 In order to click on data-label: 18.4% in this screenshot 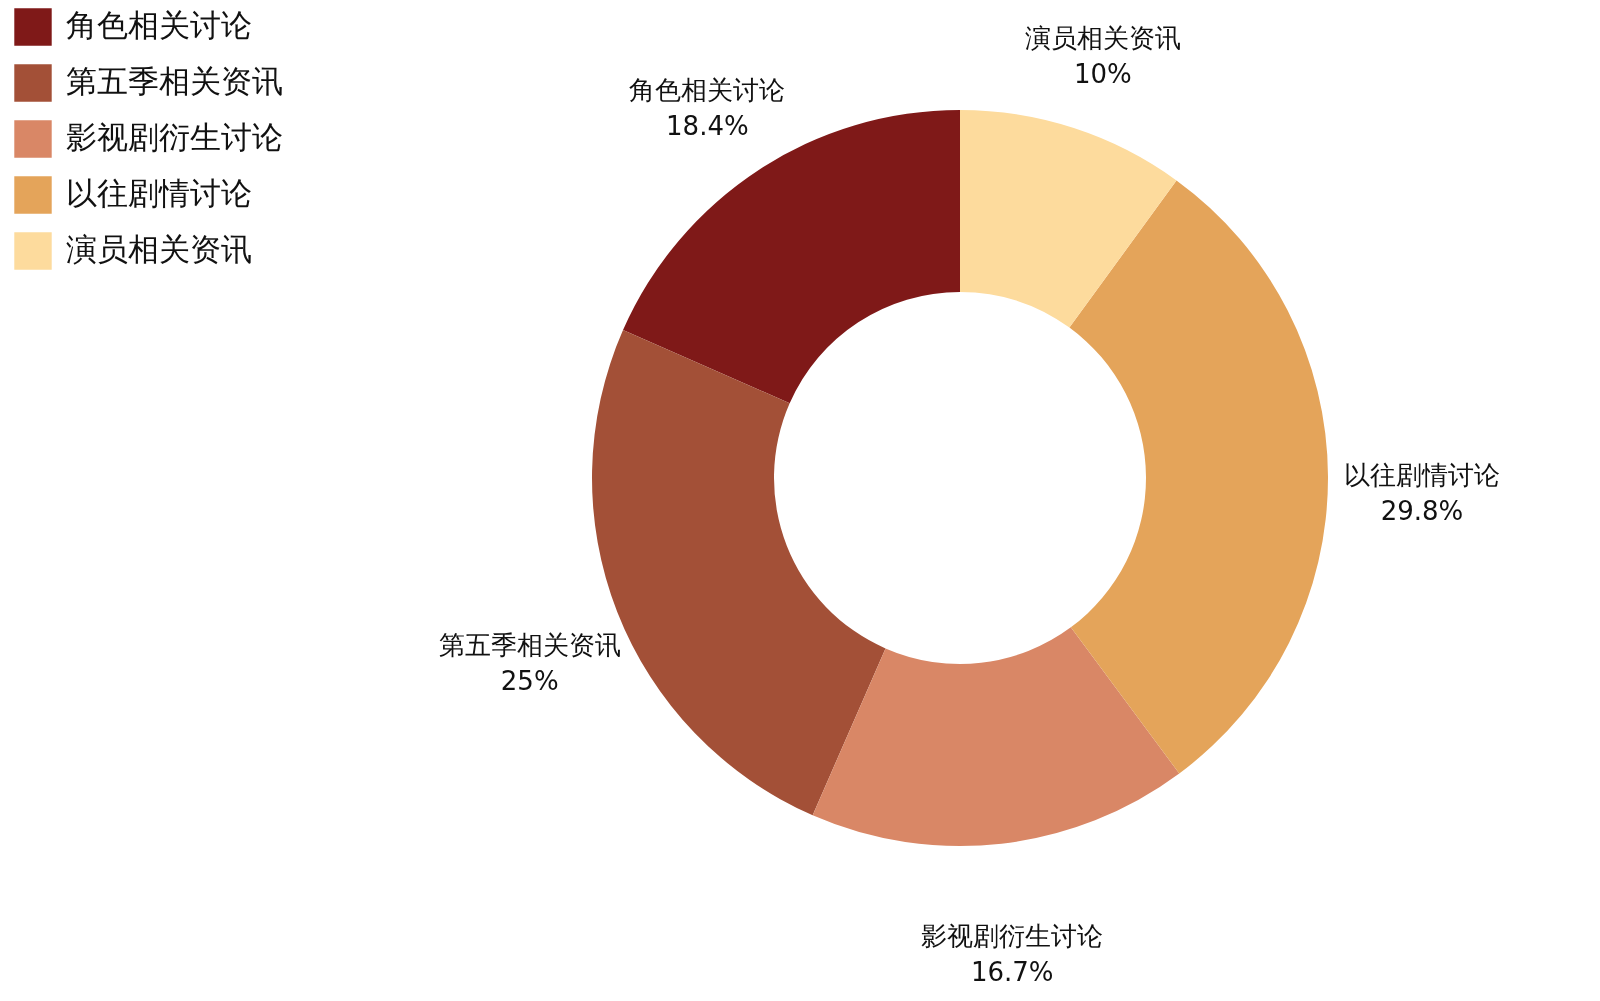, I will do `click(707, 126)`.